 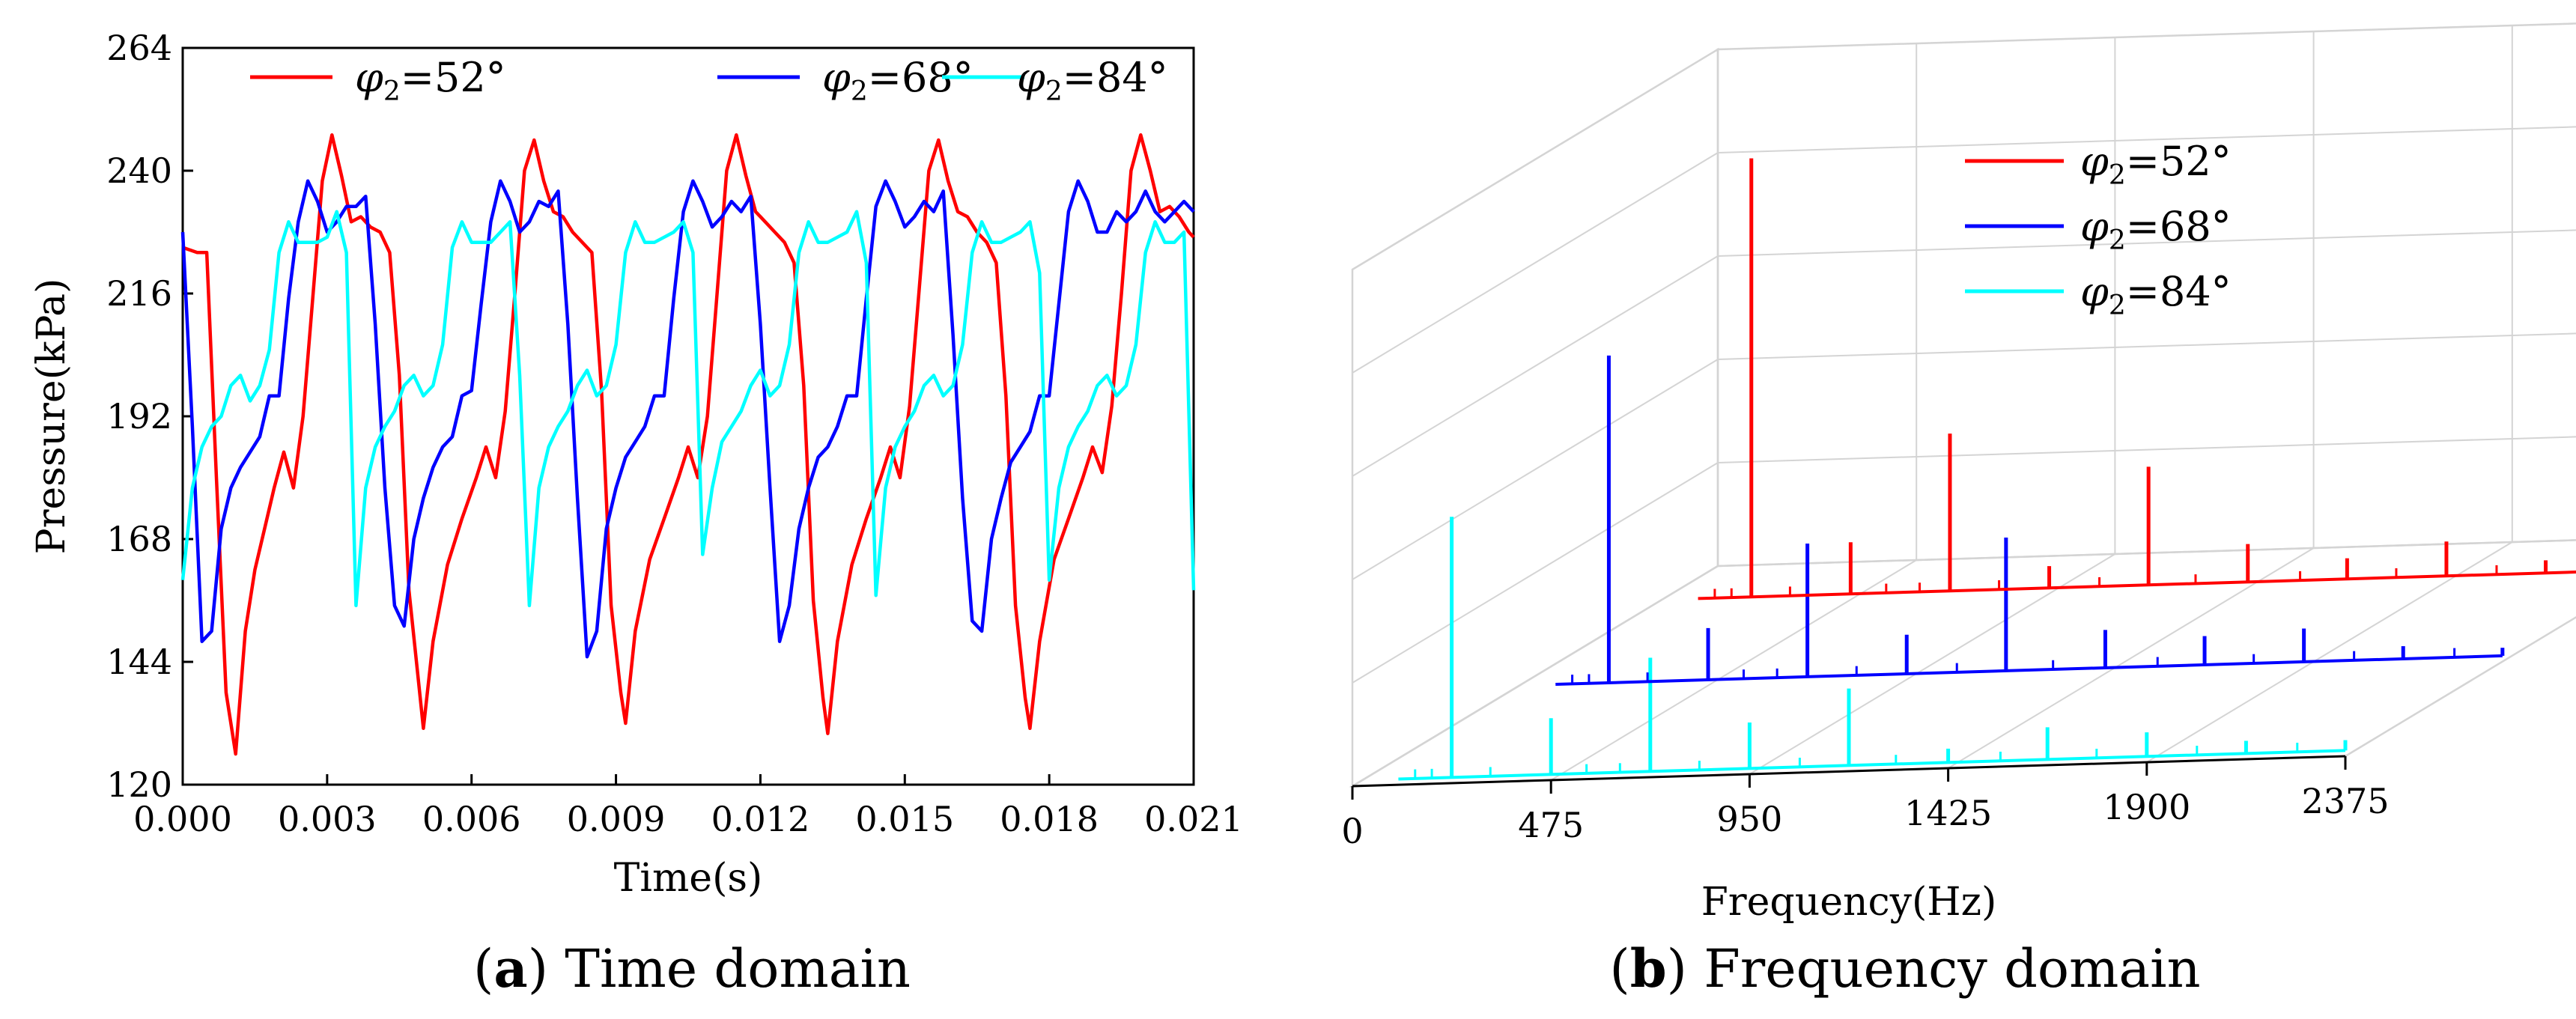 I want to click on x-tick-label: 0.018, so click(x=1049, y=819).